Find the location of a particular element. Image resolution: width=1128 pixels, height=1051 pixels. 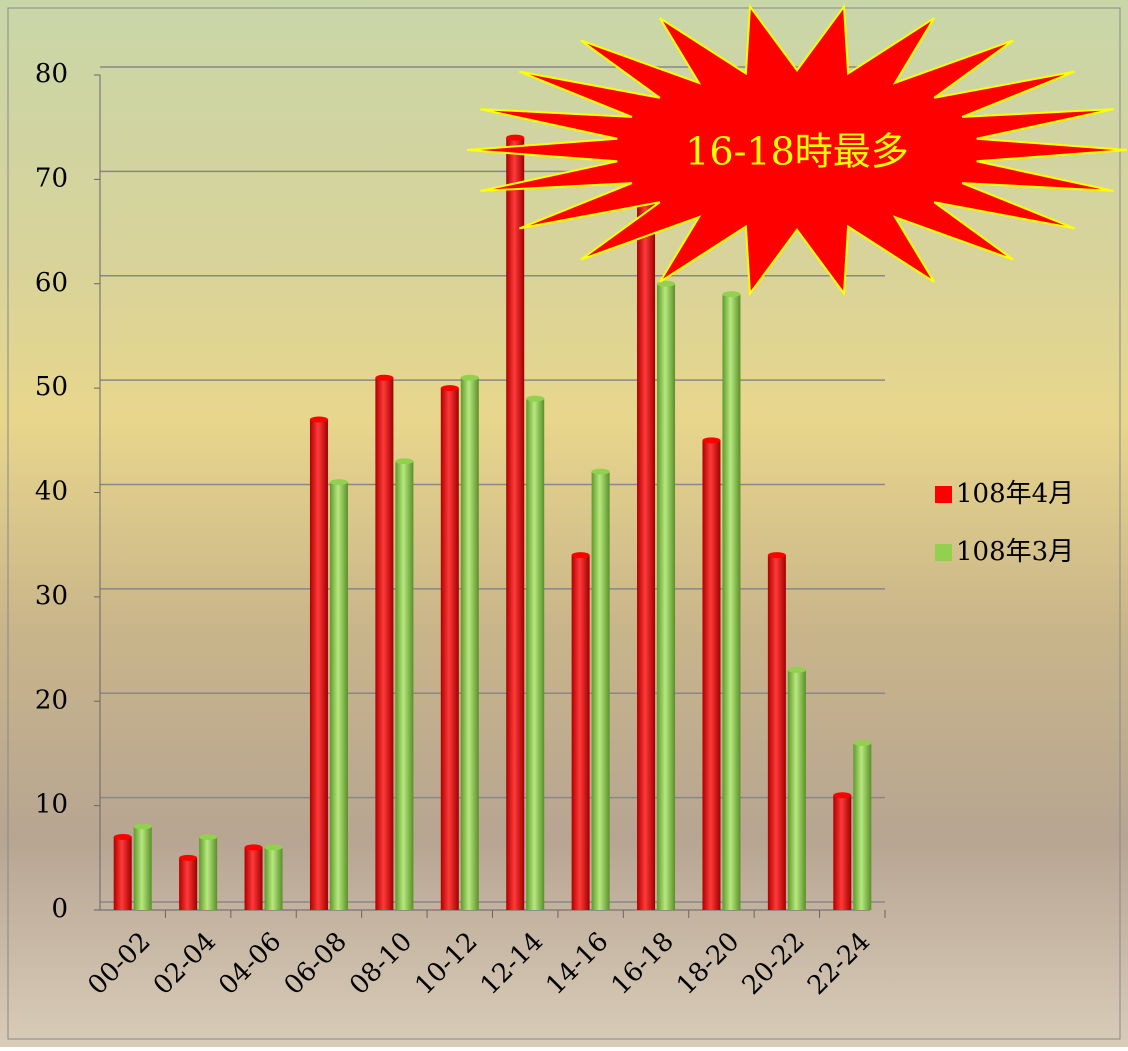

y-tick-label: 70 is located at coordinates (51, 178).